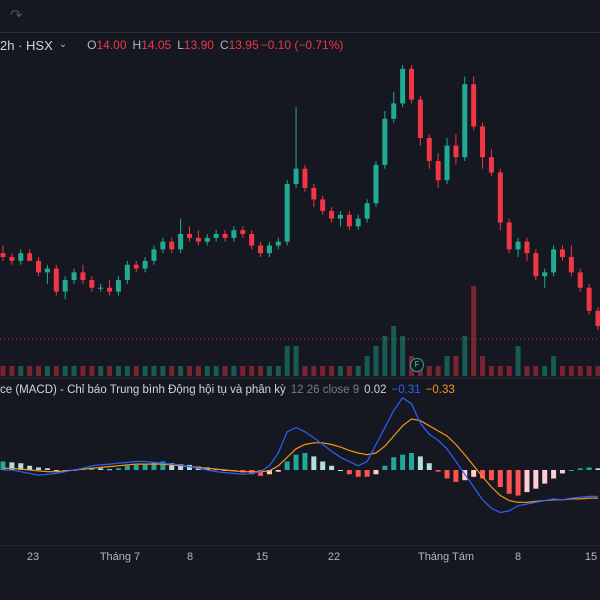 The width and height of the screenshot is (600, 600). Describe the element at coordinates (300, 16) in the screenshot. I see `toolbar: ↷` at that location.